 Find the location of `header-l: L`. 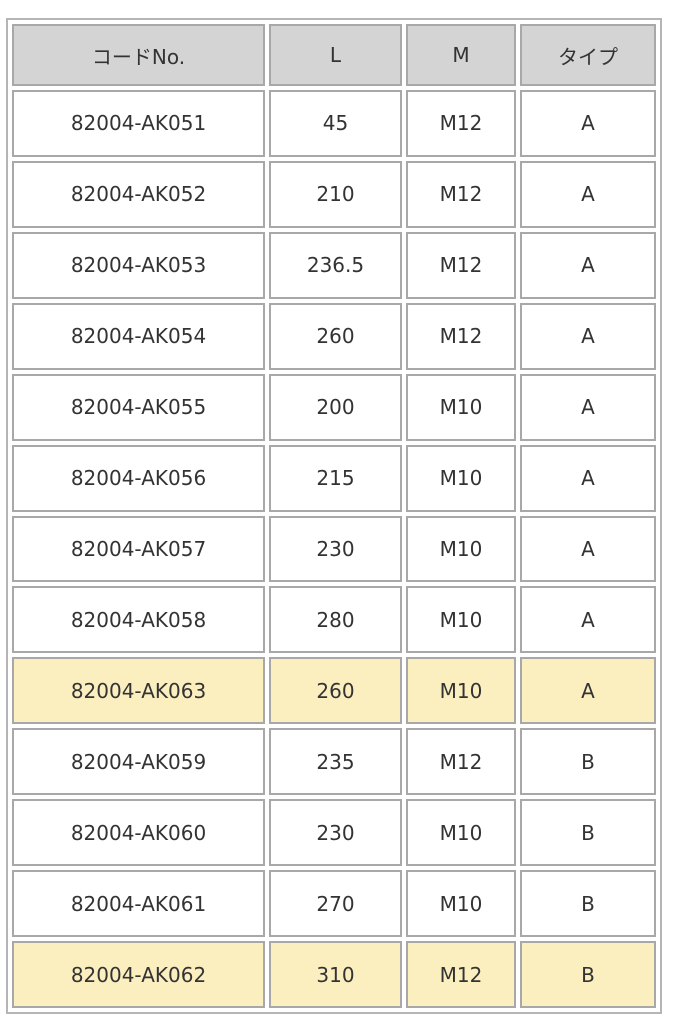

header-l: L is located at coordinates (335, 55).